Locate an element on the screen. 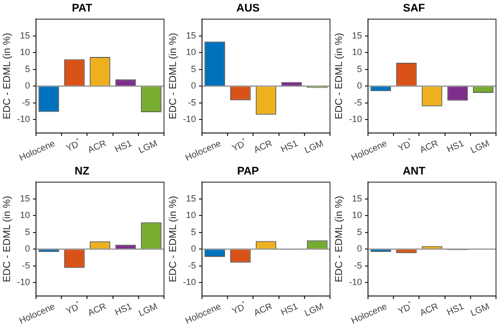 The width and height of the screenshot is (500, 325). chart-title: AUS is located at coordinates (248, 8).